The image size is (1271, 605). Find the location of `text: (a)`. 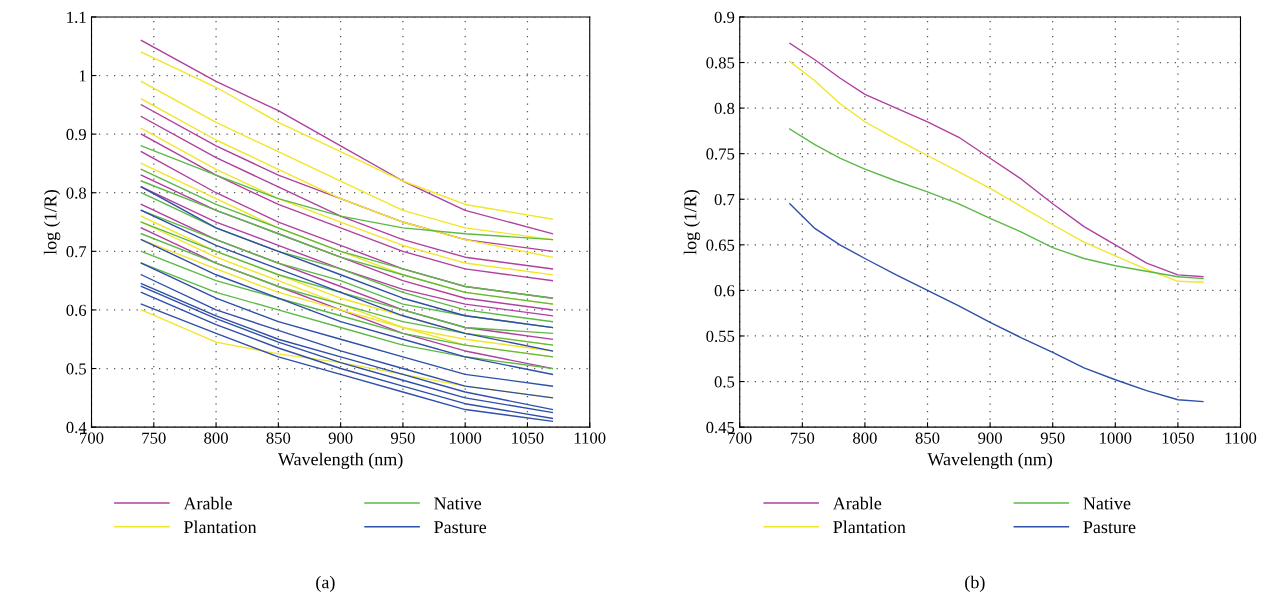

text: (a) is located at coordinates (325, 584).